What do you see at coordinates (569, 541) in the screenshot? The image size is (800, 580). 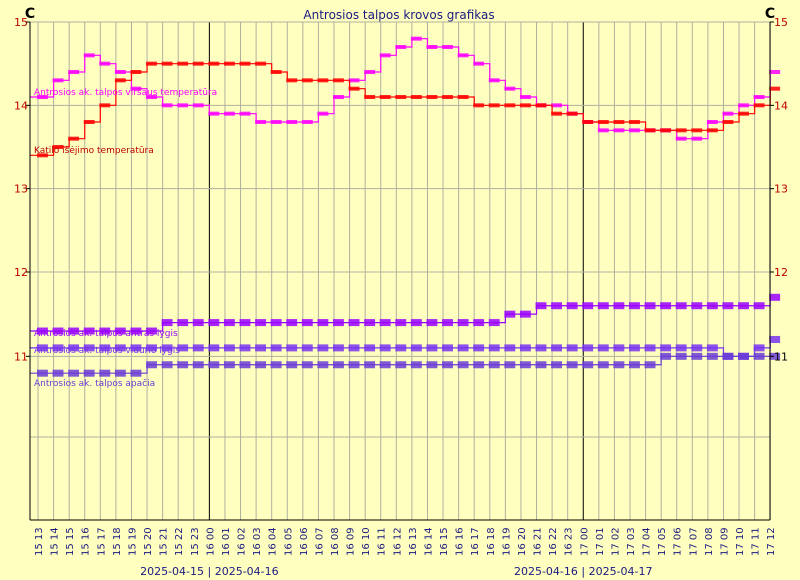 I see `x-tick-label: 16 23` at bounding box center [569, 541].